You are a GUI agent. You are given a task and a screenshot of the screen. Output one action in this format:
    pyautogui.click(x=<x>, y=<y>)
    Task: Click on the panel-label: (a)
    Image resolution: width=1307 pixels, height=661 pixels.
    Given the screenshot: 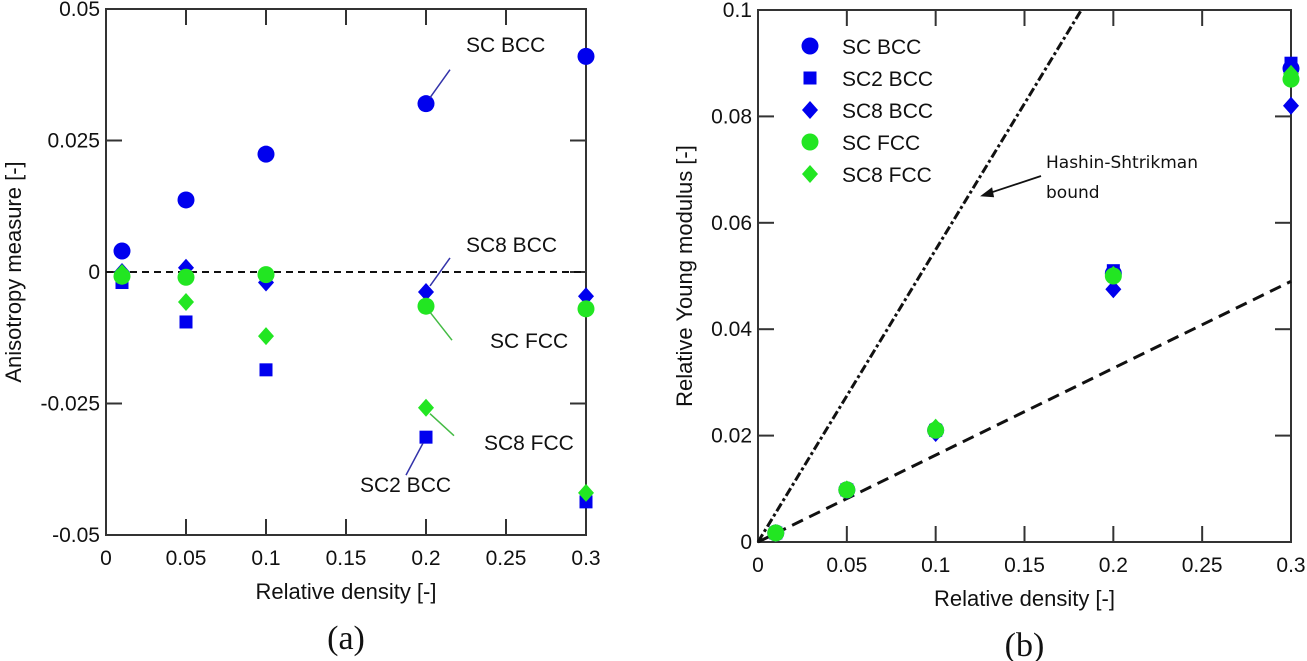 What is the action you would take?
    pyautogui.click(x=346, y=638)
    